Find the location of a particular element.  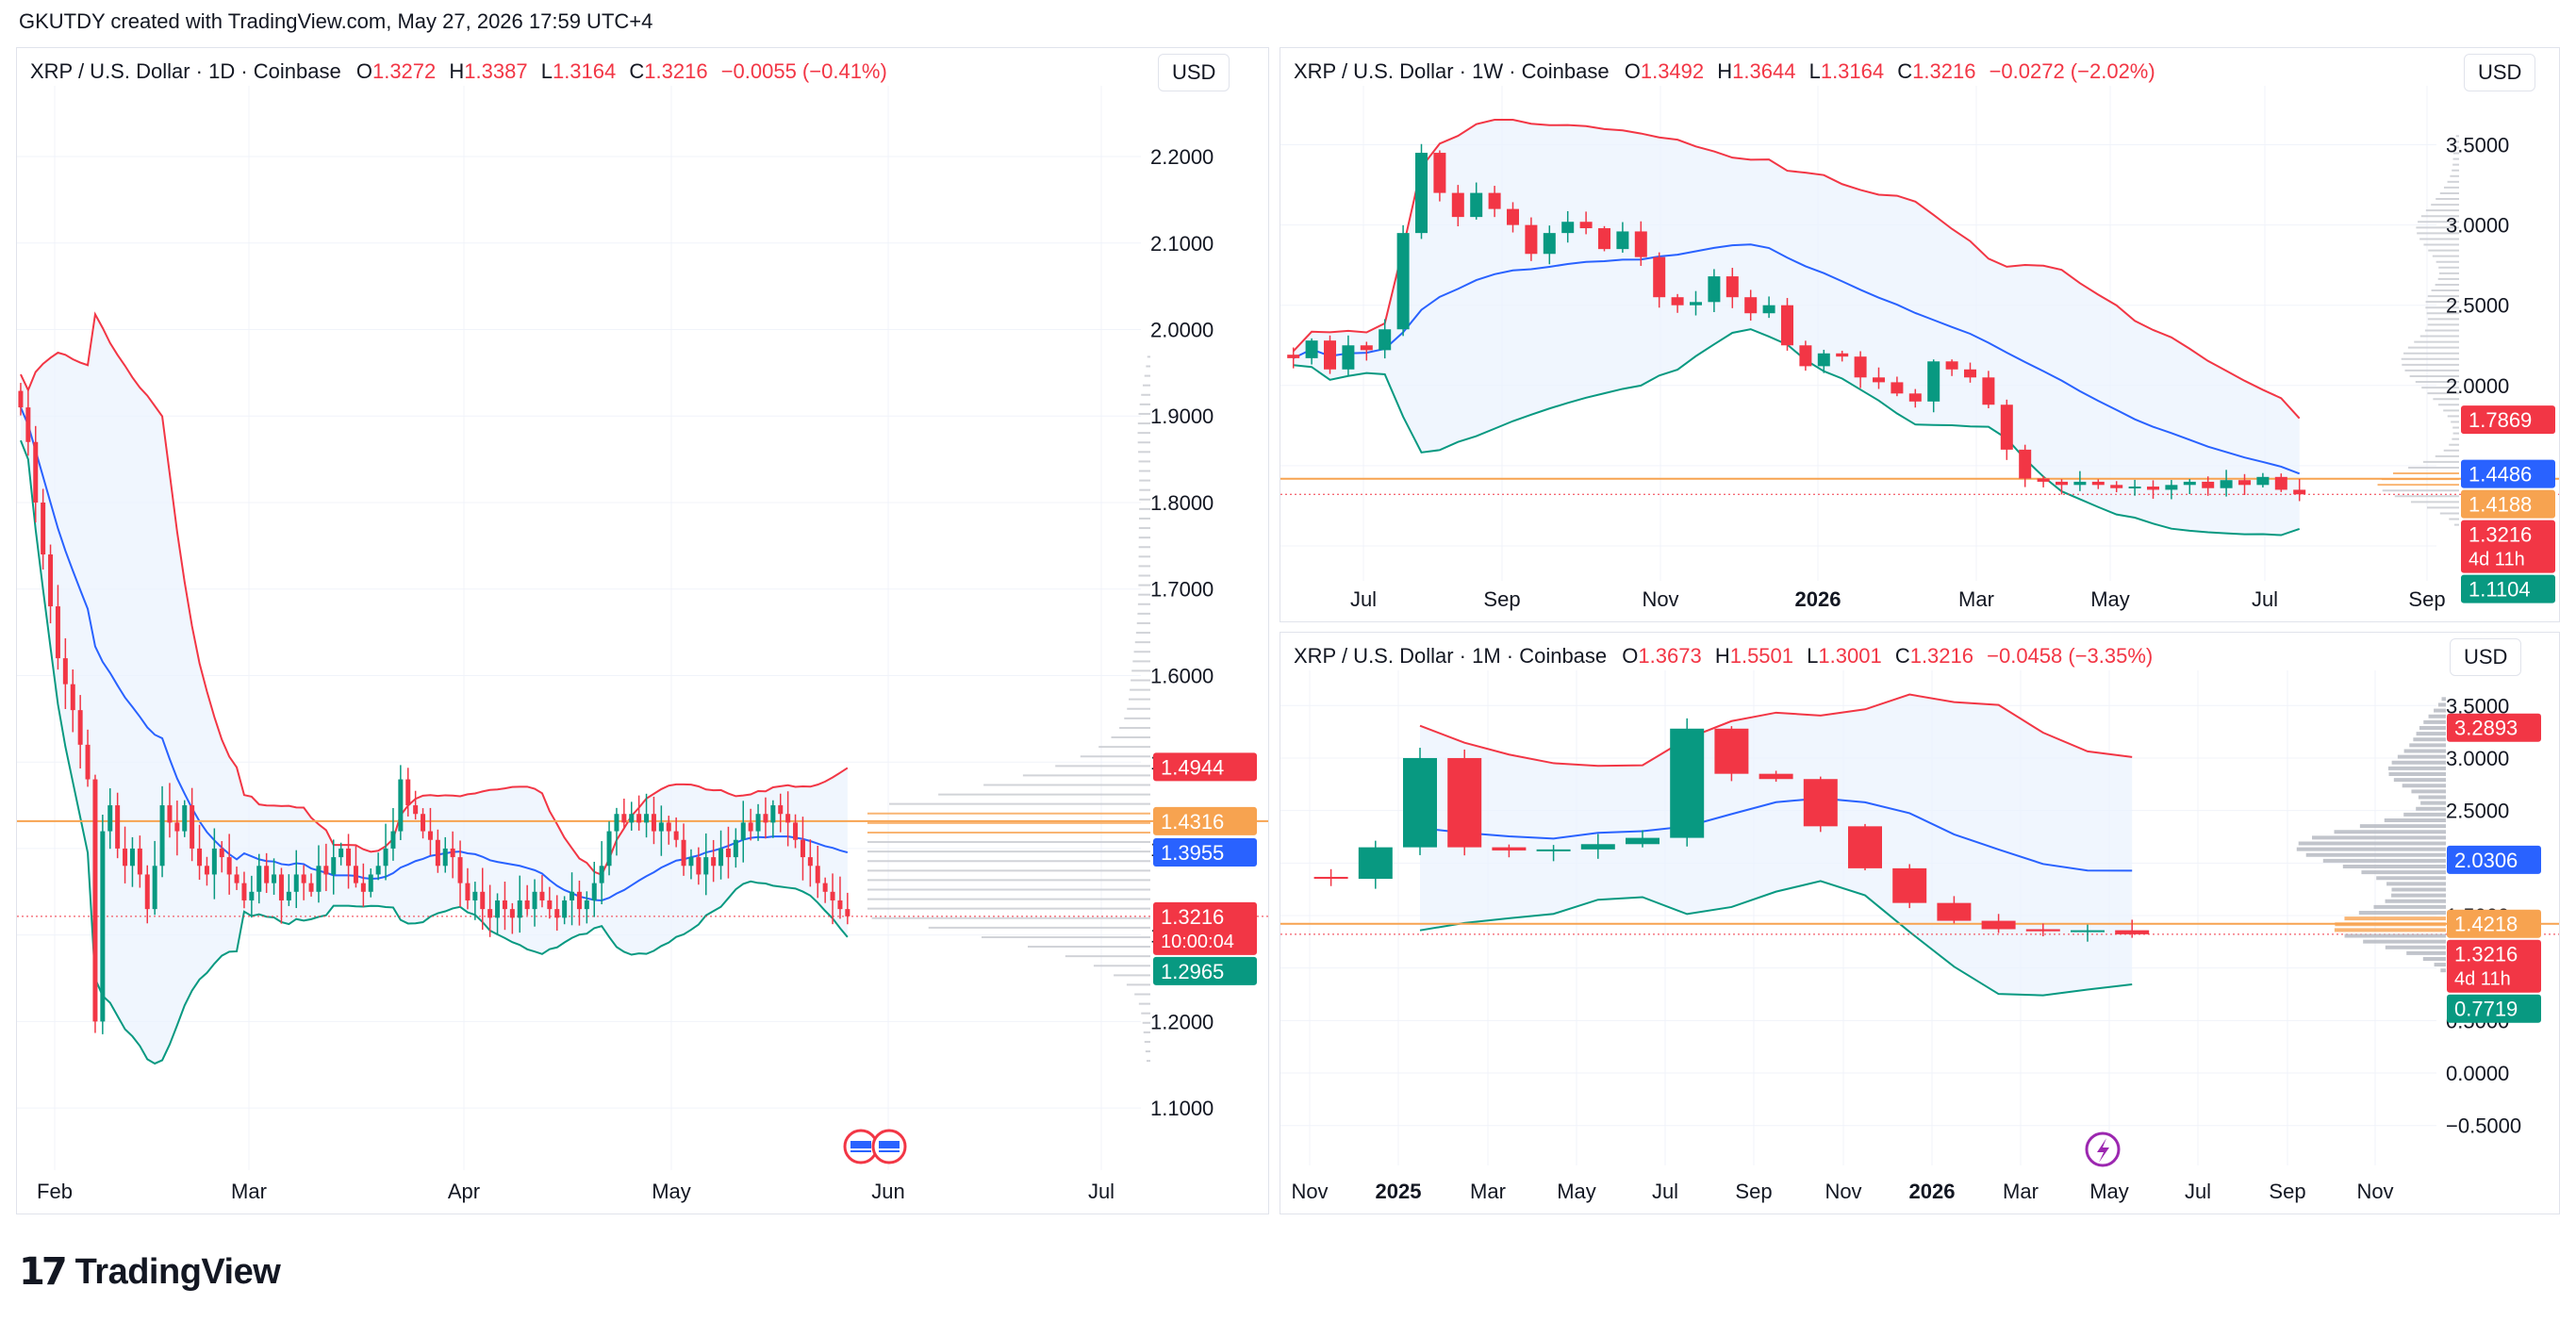

y-axis-tick-label: 1.7000 is located at coordinates (1182, 590).